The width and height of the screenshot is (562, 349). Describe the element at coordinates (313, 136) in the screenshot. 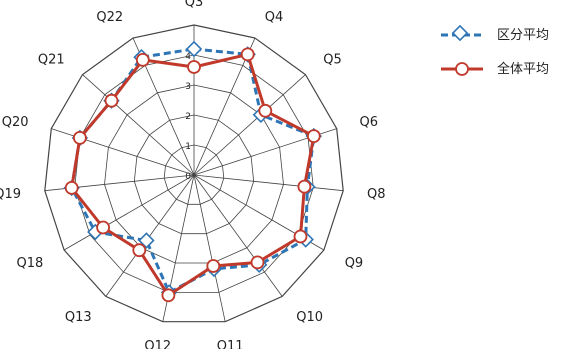

I see `series-2-point-q6` at that location.